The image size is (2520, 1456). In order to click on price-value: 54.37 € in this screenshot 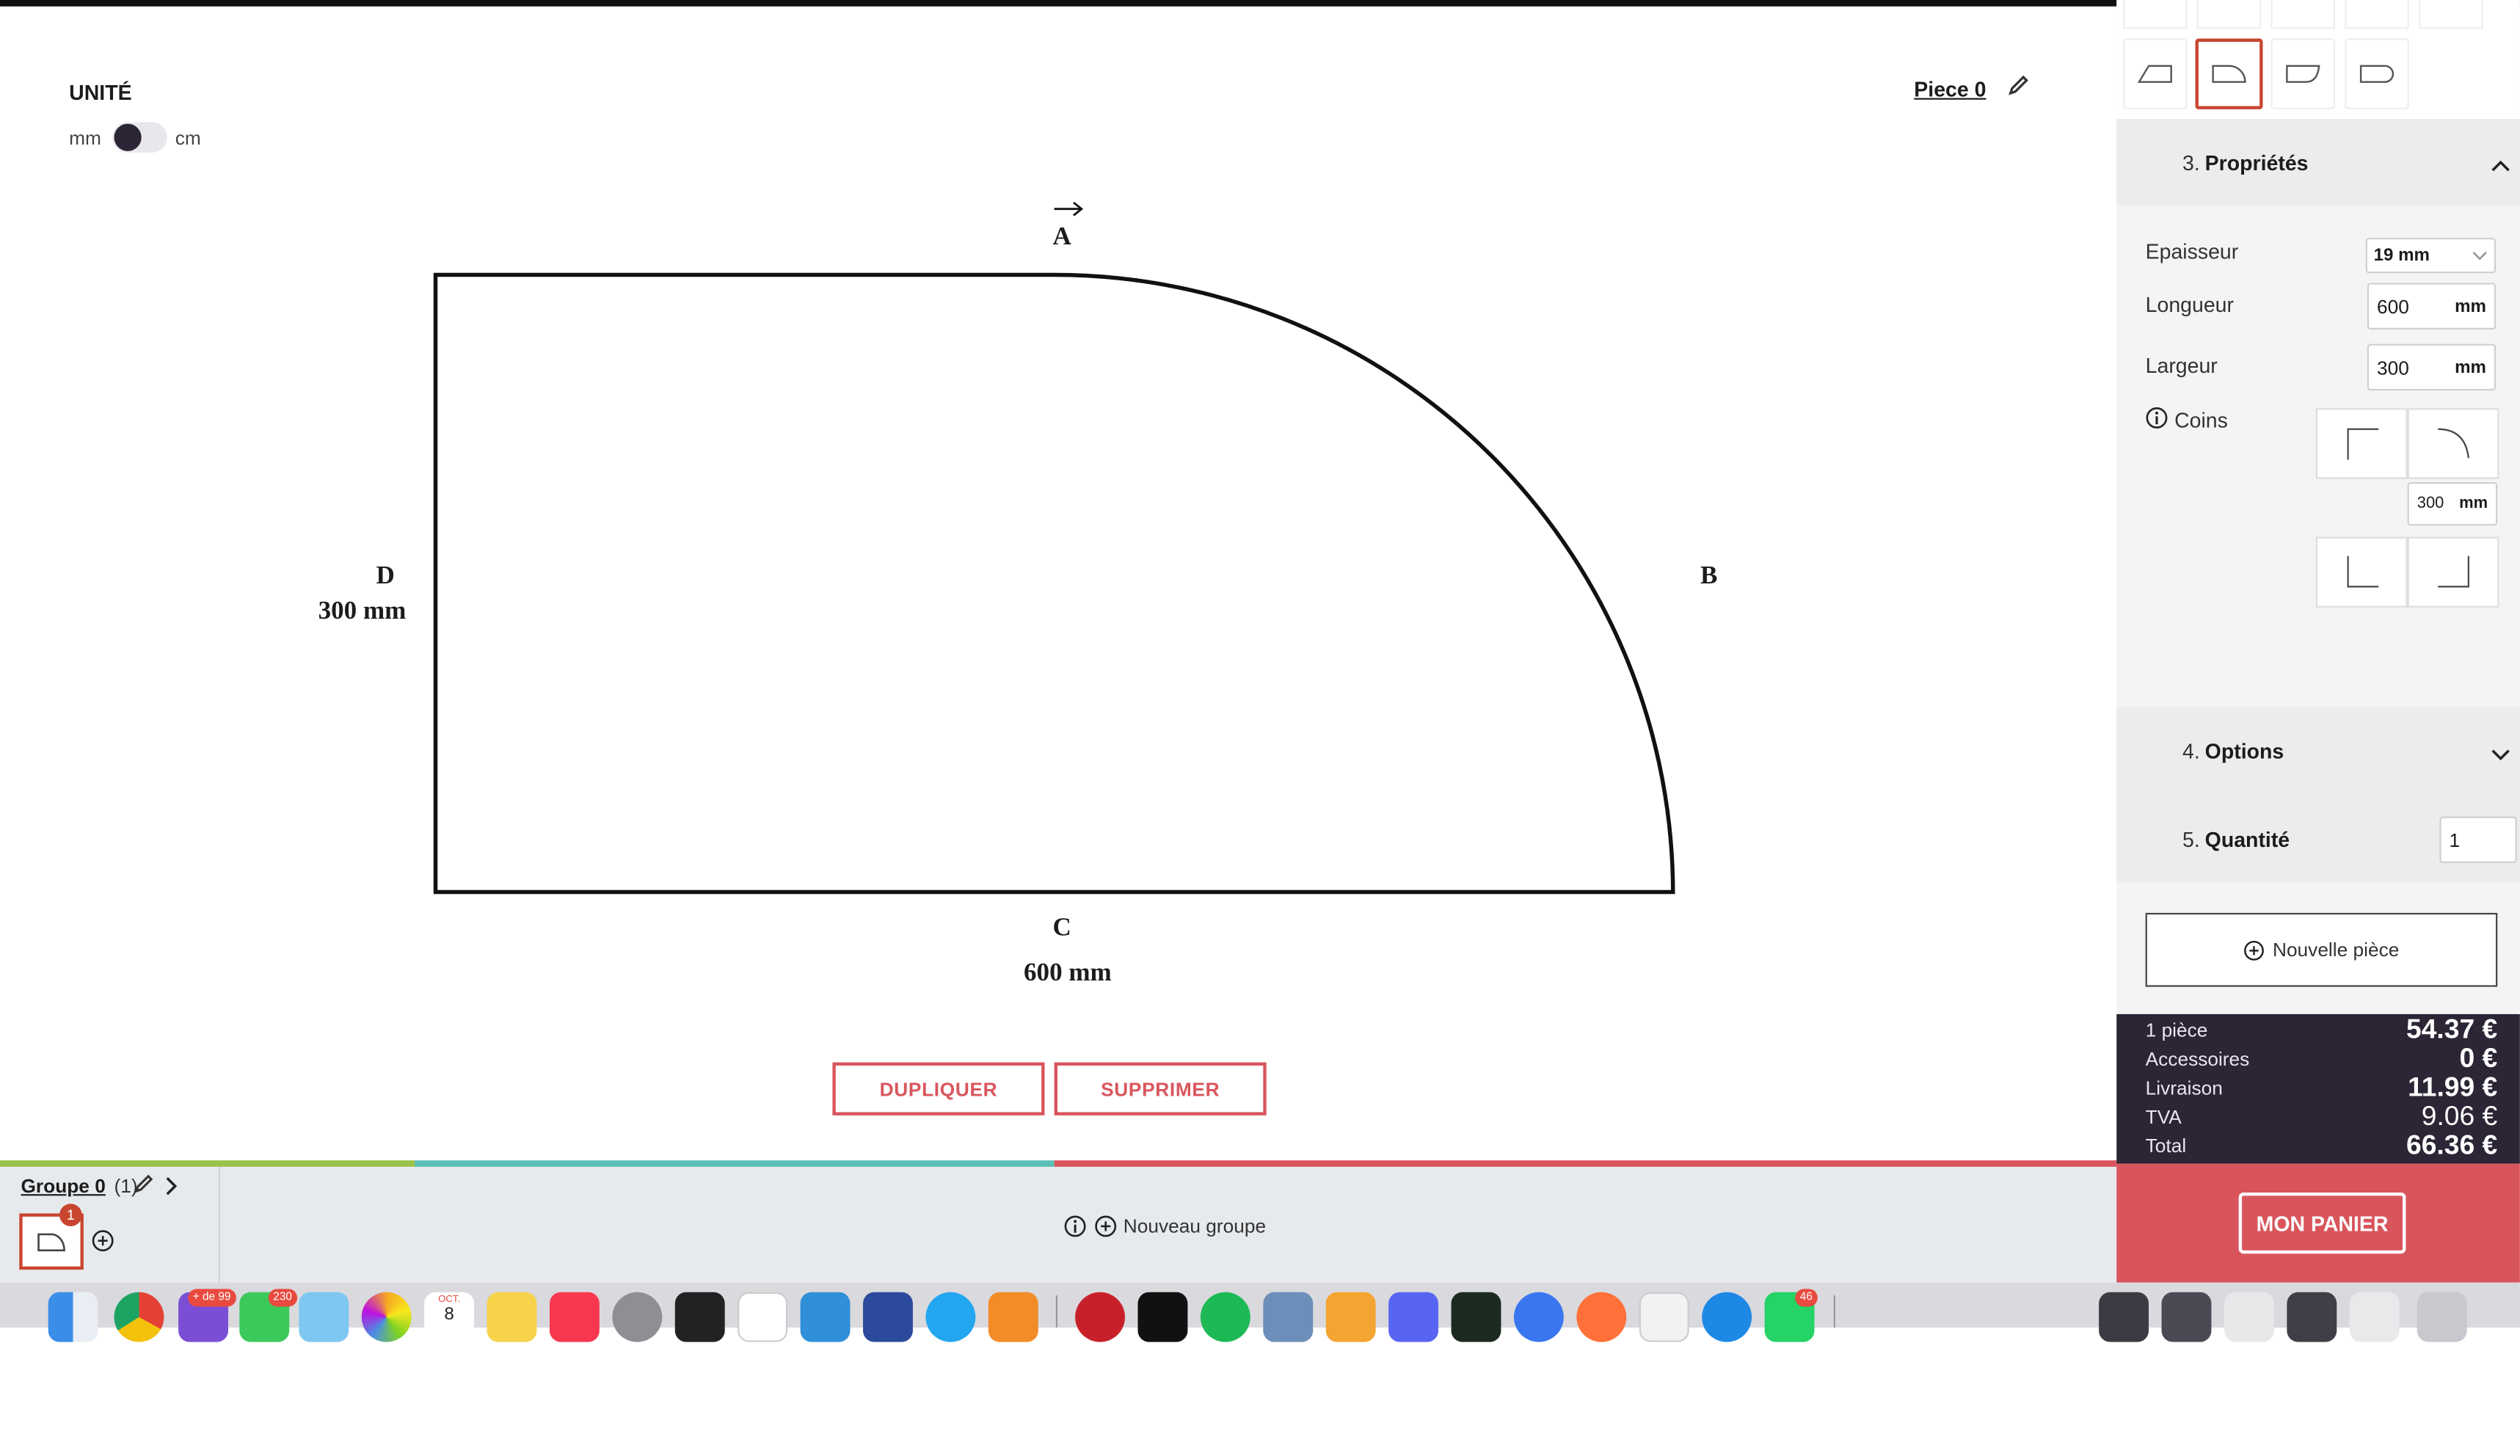, I will do `click(2452, 1029)`.